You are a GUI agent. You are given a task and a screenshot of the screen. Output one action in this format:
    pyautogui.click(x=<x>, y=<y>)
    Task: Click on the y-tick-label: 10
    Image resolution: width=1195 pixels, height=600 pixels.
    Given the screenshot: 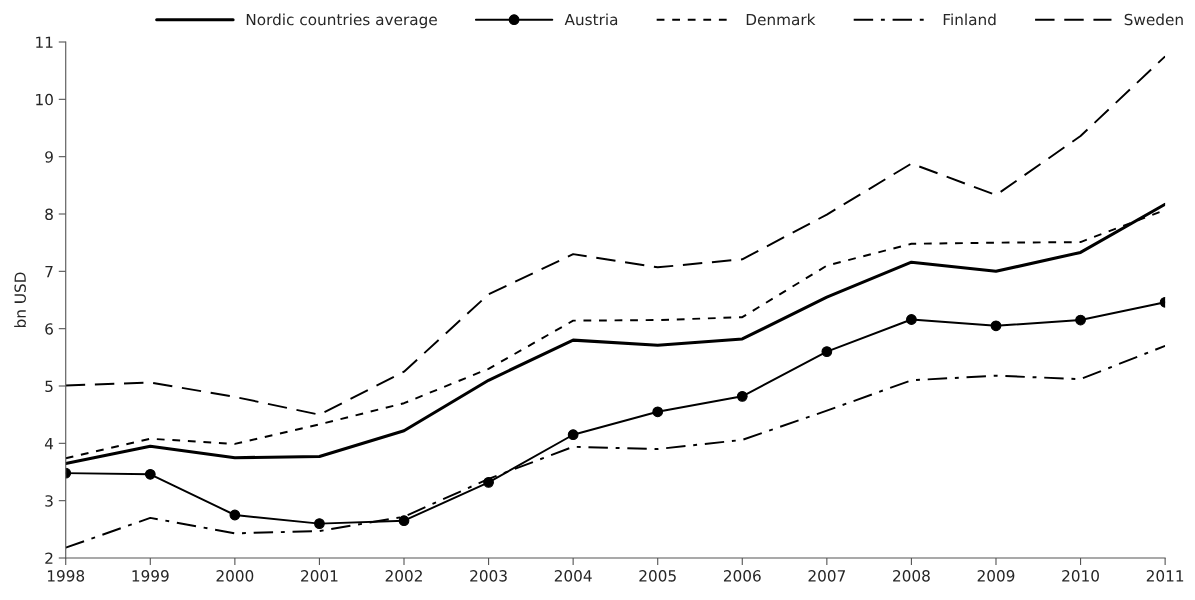 What is the action you would take?
    pyautogui.click(x=44, y=99)
    